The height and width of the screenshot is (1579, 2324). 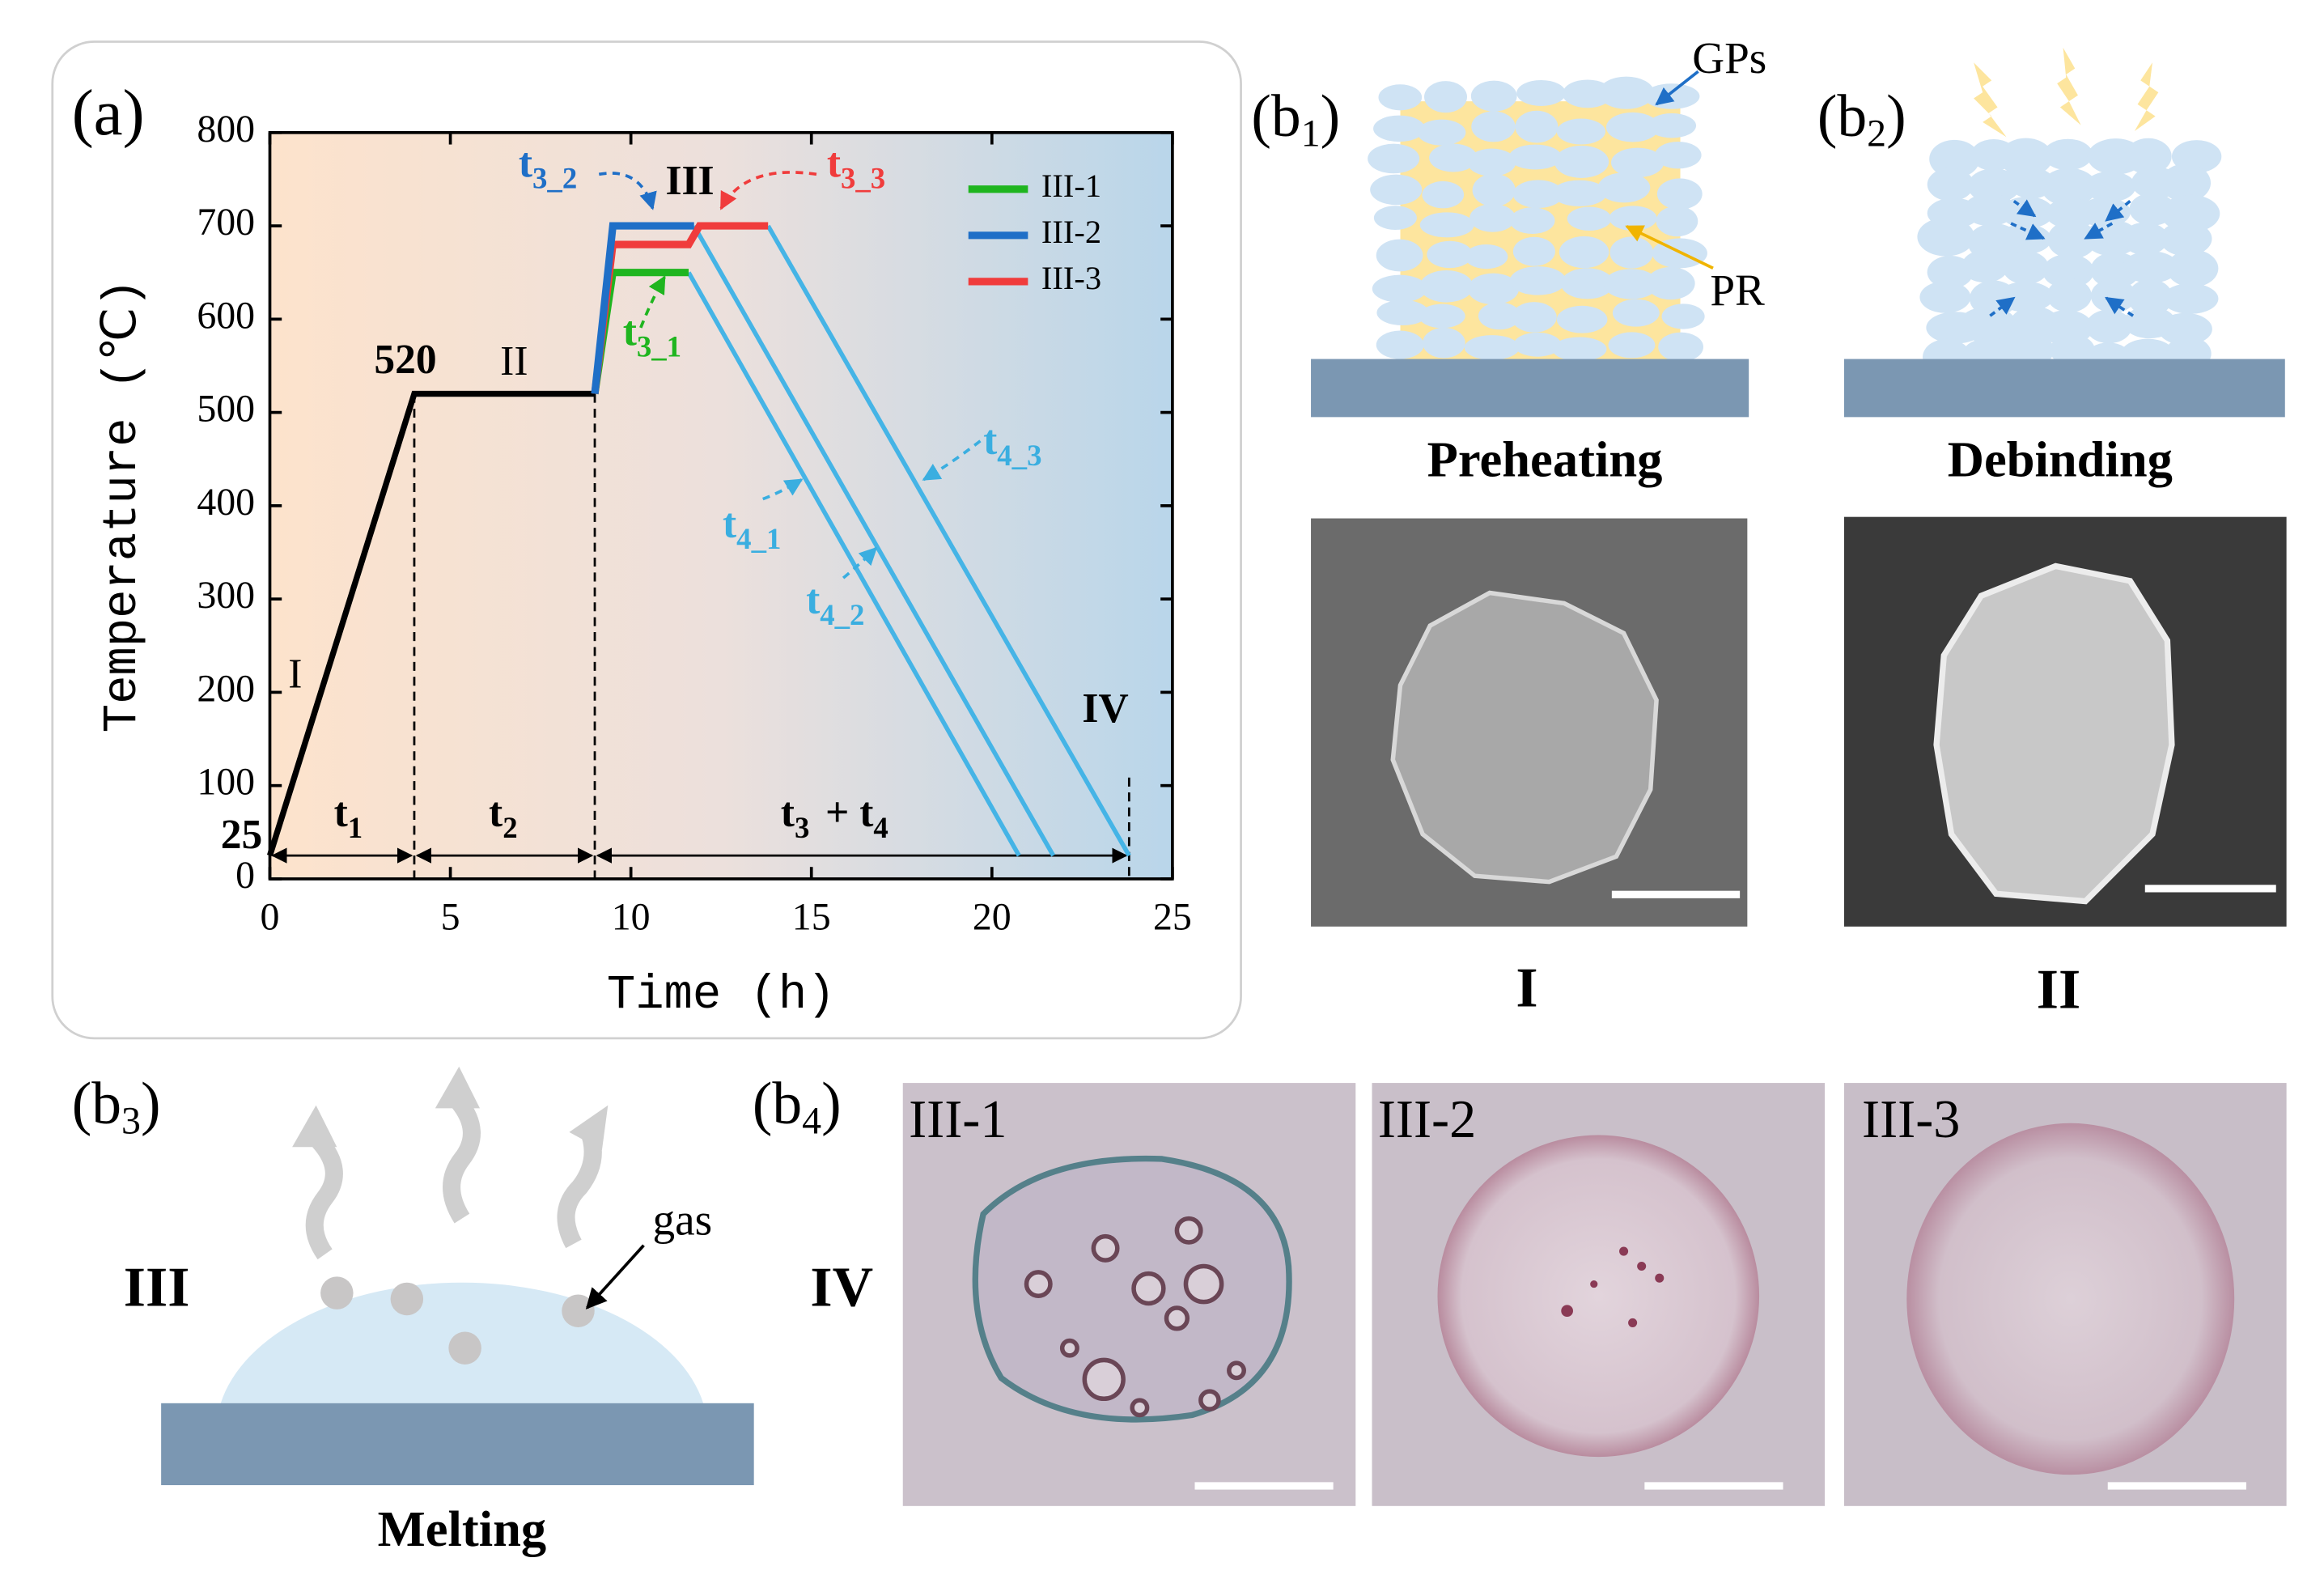 What do you see at coordinates (2054, 733) in the screenshot?
I see `particle-blob` at bounding box center [2054, 733].